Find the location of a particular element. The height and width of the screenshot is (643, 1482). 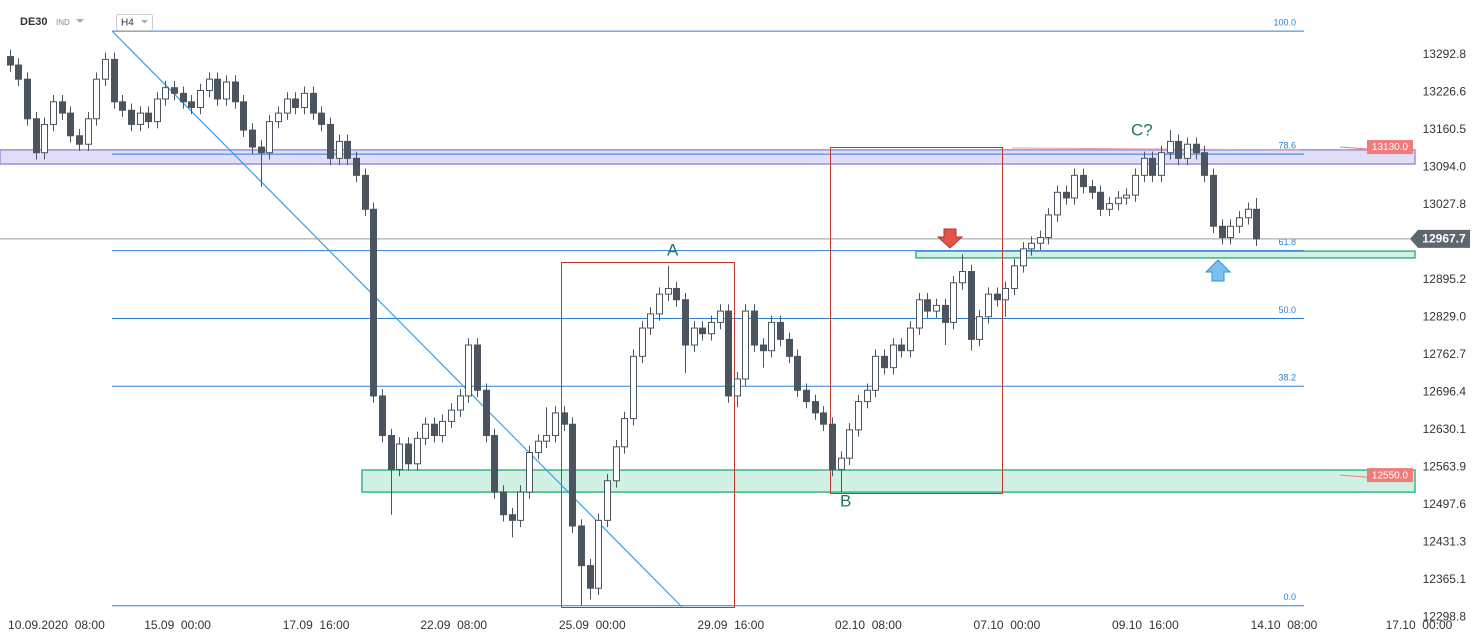

x-tick-label: 22.09 08:00 is located at coordinates (453, 625).